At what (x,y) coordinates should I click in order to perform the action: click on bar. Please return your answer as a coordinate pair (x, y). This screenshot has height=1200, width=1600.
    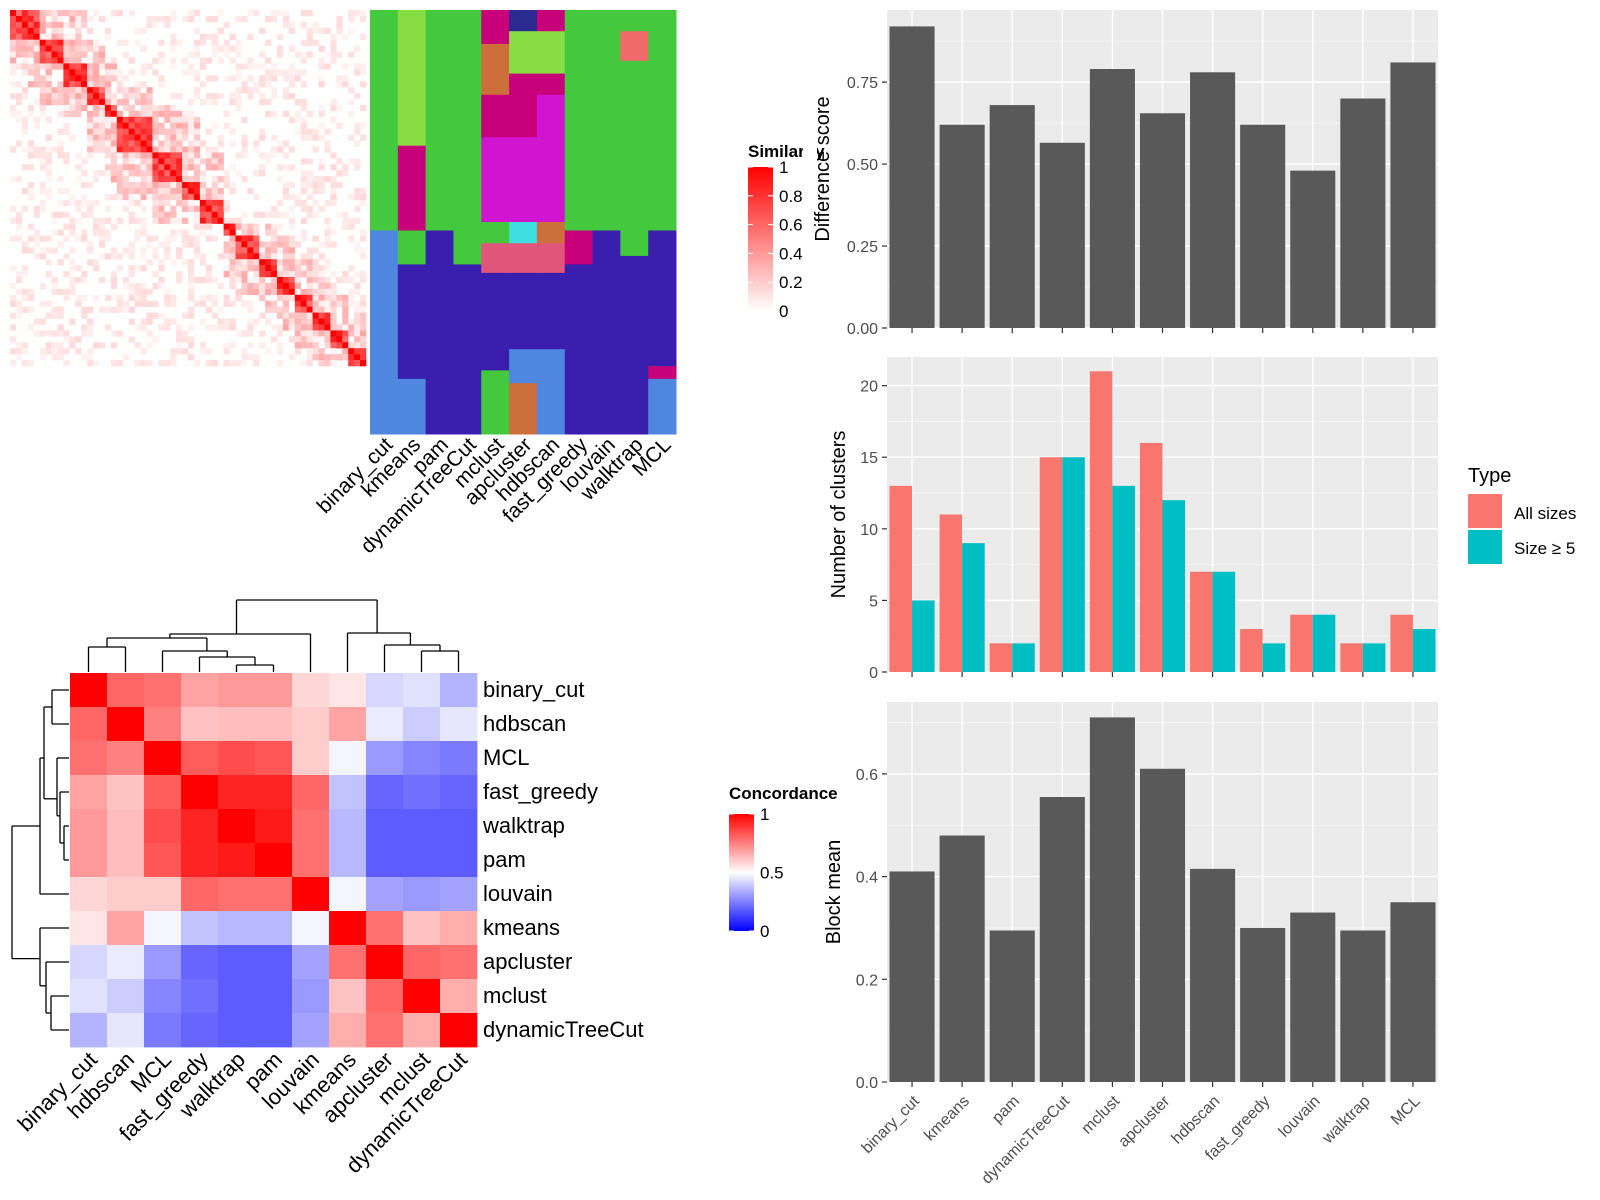
    Looking at the image, I should click on (1023, 657).